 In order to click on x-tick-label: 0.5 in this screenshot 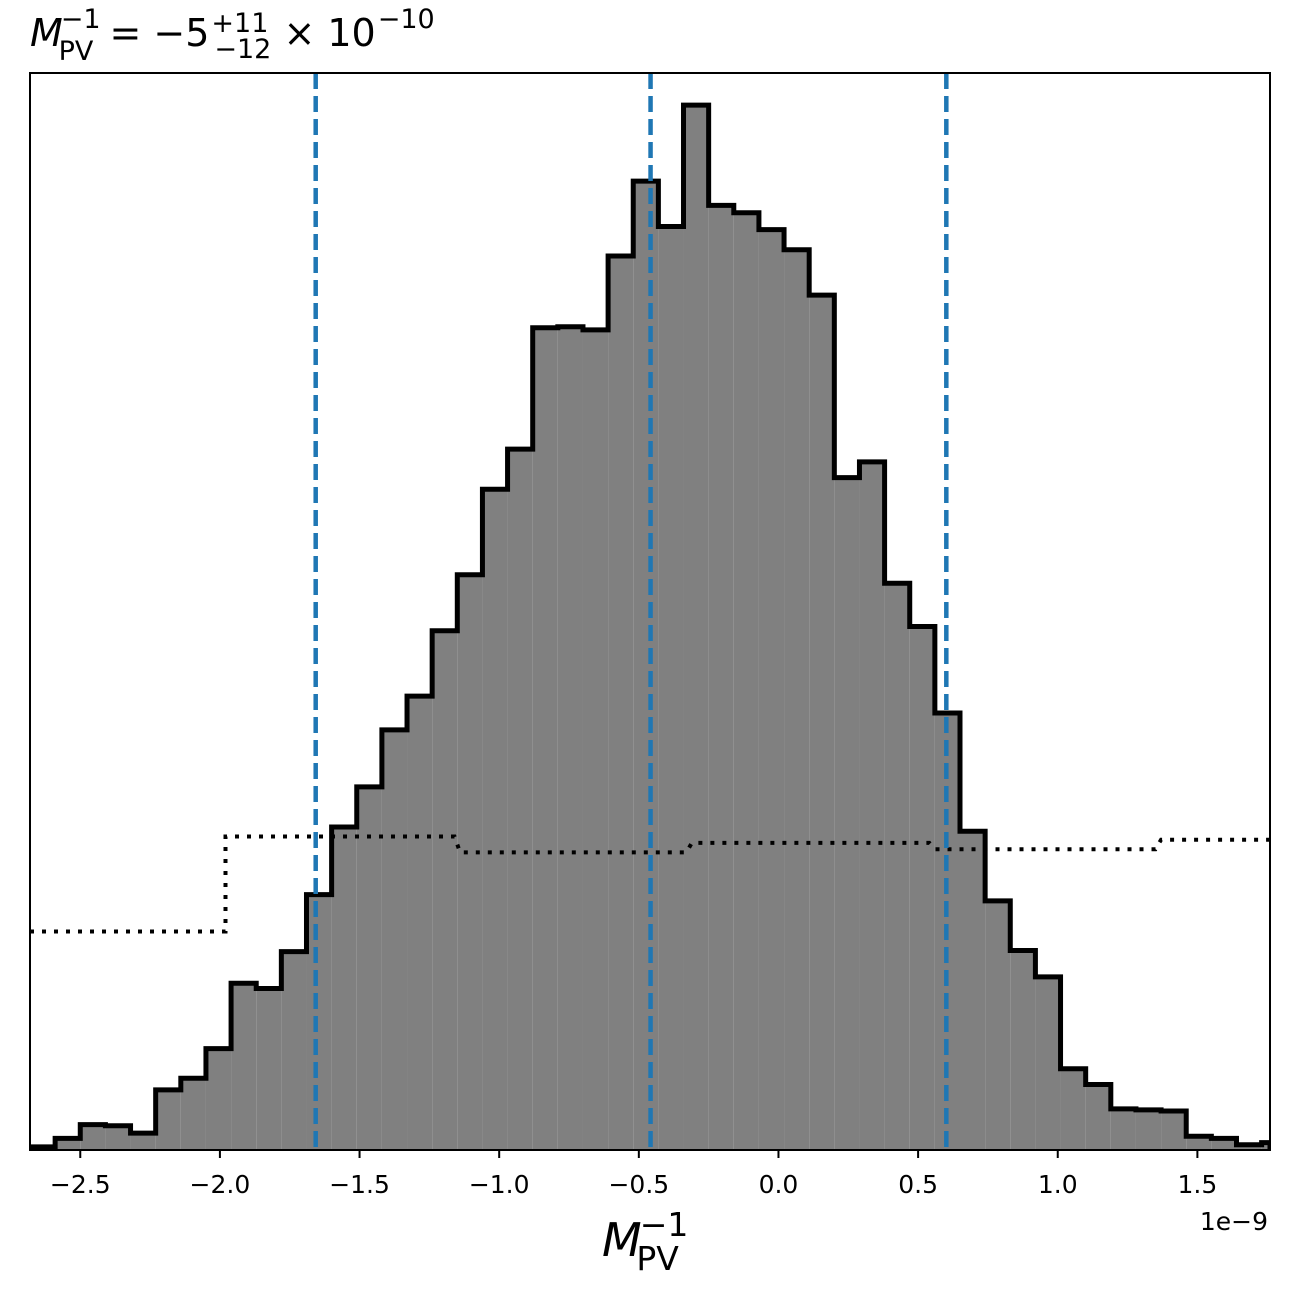, I will do `click(918, 1184)`.